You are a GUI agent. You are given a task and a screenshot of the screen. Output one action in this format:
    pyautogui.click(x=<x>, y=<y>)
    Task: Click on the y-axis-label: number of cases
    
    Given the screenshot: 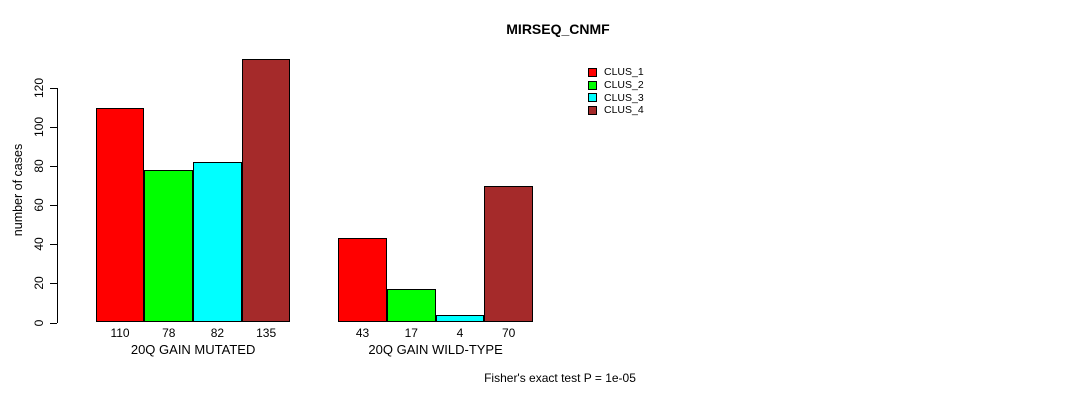 What is the action you would take?
    pyautogui.click(x=18, y=190)
    